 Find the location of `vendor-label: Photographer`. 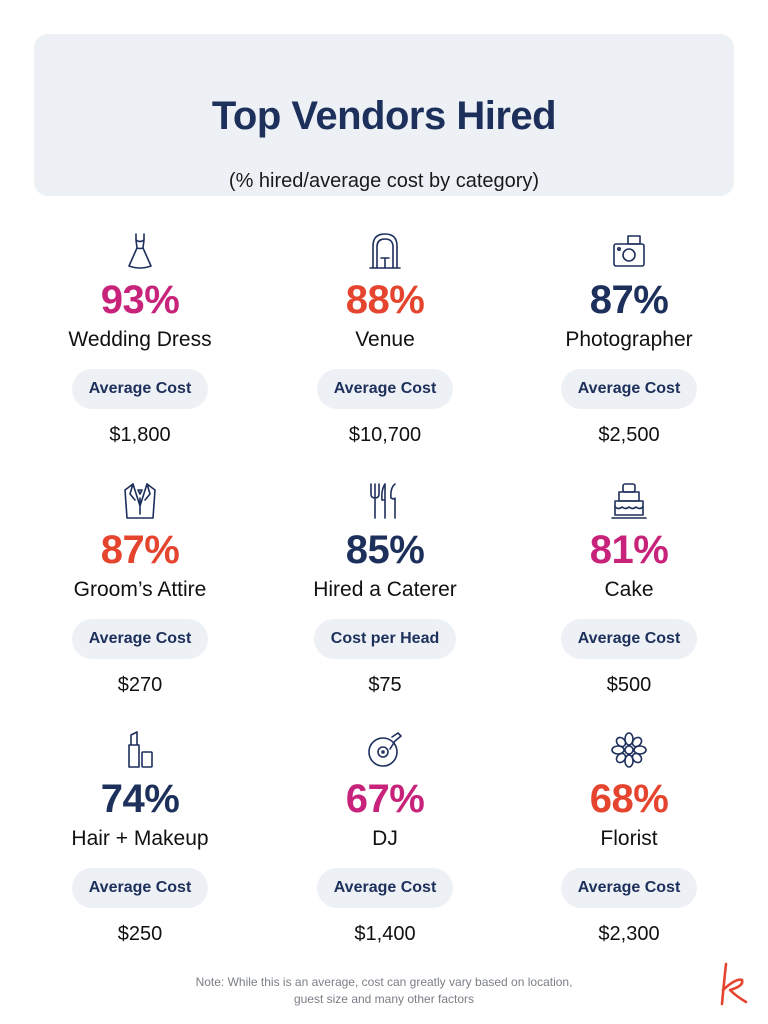

vendor-label: Photographer is located at coordinates (629, 339).